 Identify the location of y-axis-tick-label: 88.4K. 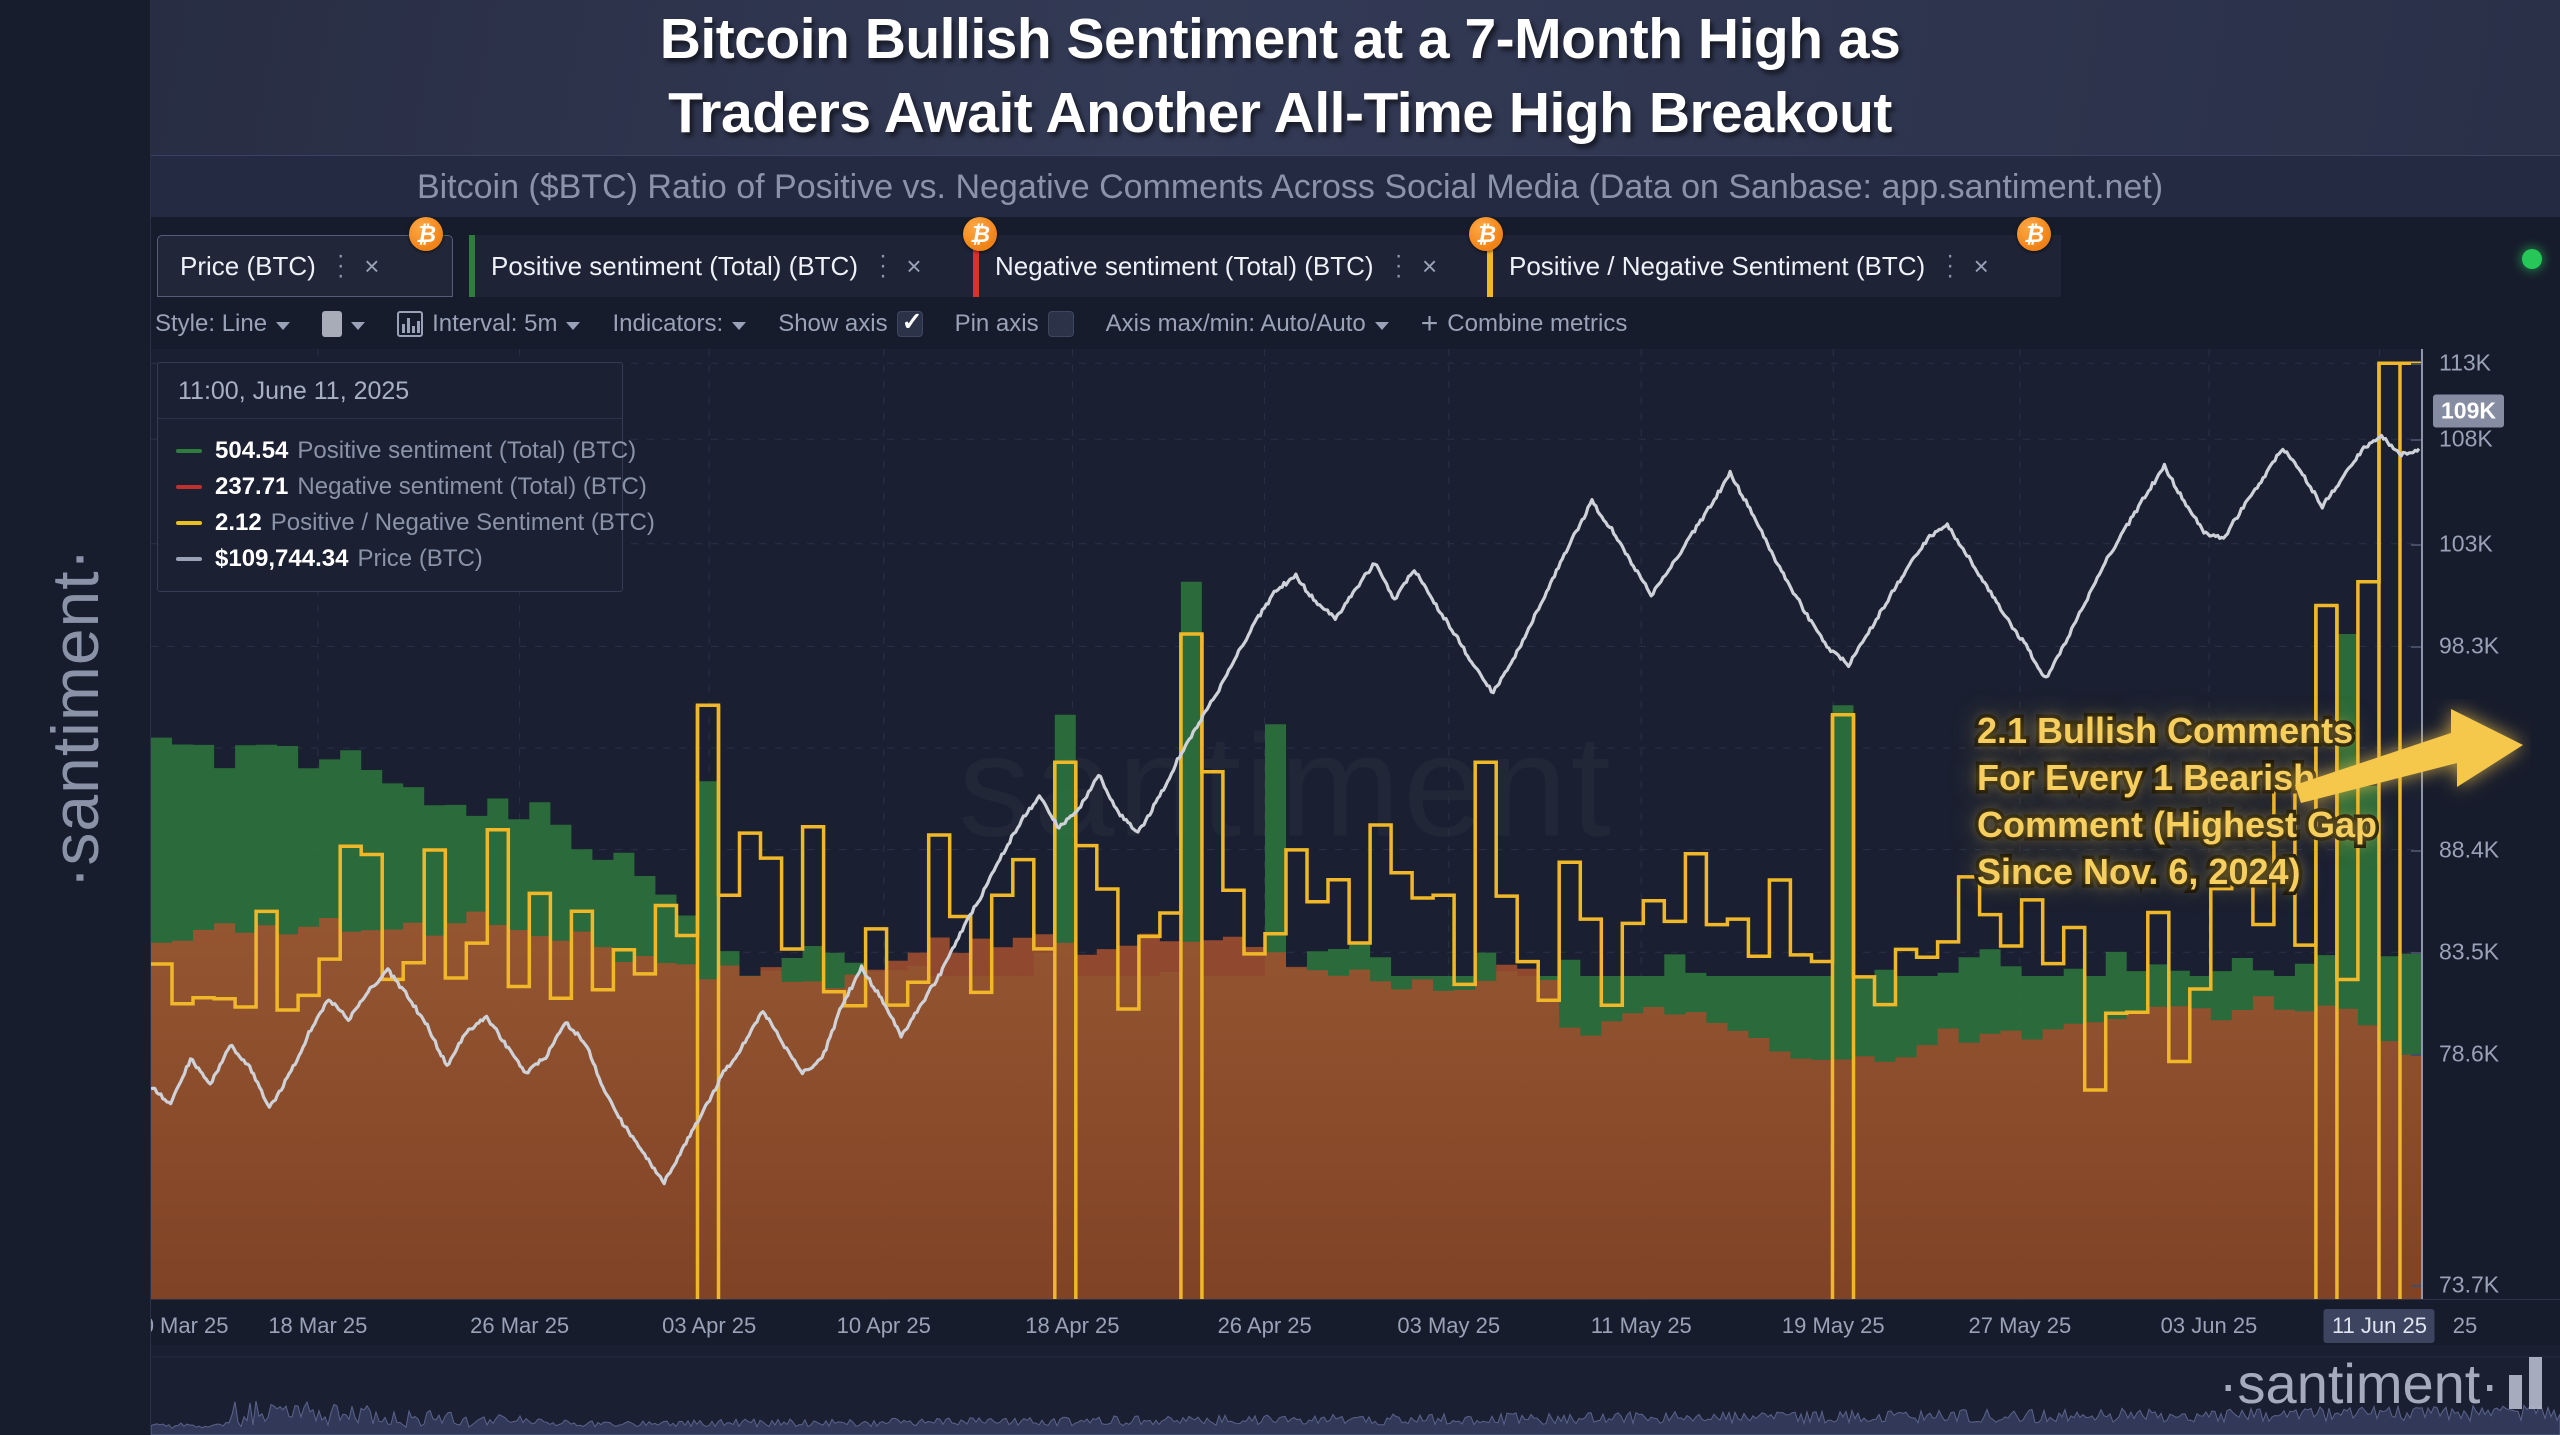
(2469, 849).